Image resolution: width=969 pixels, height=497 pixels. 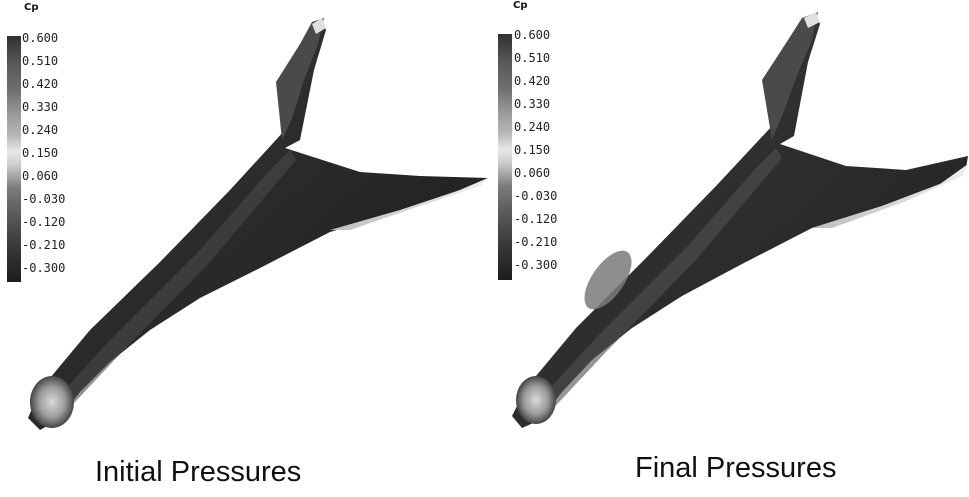 What do you see at coordinates (608, 280) in the screenshot?
I see `pressure-patch` at bounding box center [608, 280].